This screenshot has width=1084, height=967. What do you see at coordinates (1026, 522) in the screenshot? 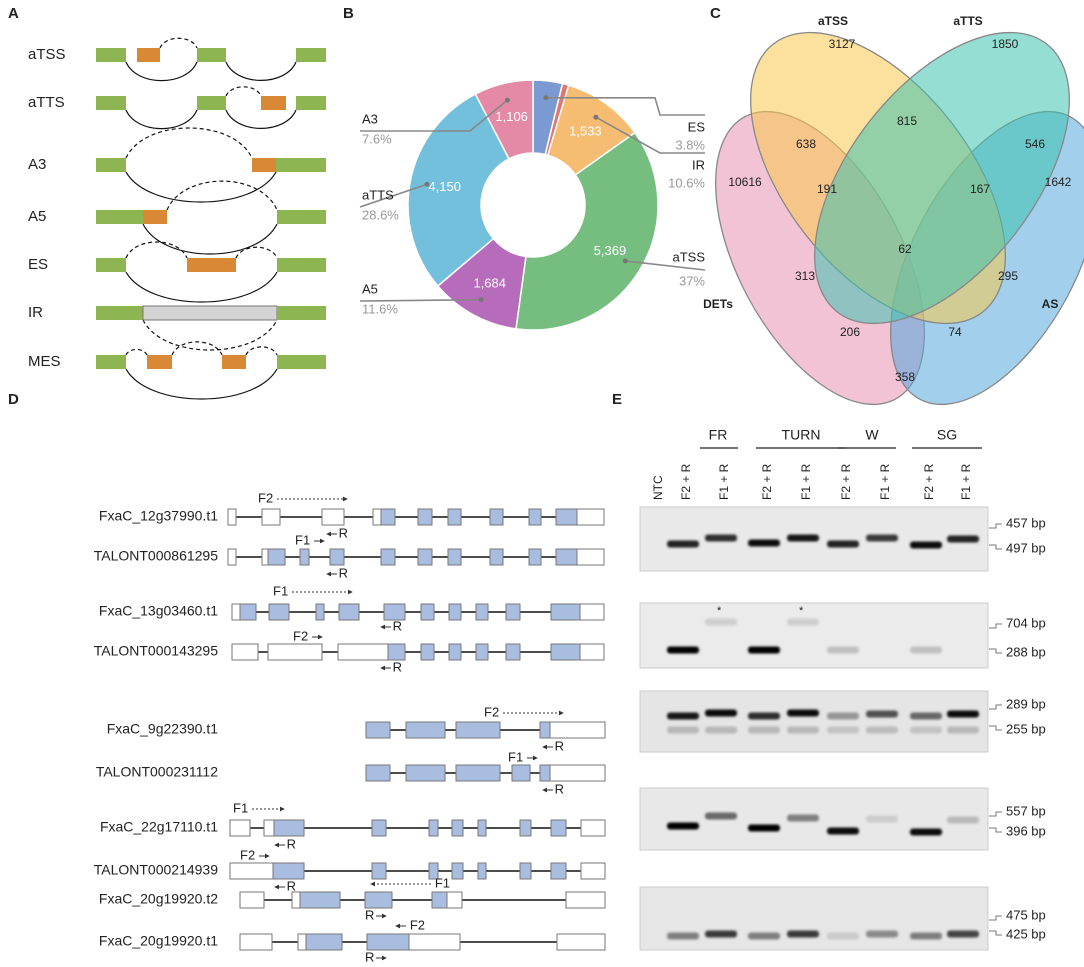
I see `band-size-label: 457 bp` at bounding box center [1026, 522].